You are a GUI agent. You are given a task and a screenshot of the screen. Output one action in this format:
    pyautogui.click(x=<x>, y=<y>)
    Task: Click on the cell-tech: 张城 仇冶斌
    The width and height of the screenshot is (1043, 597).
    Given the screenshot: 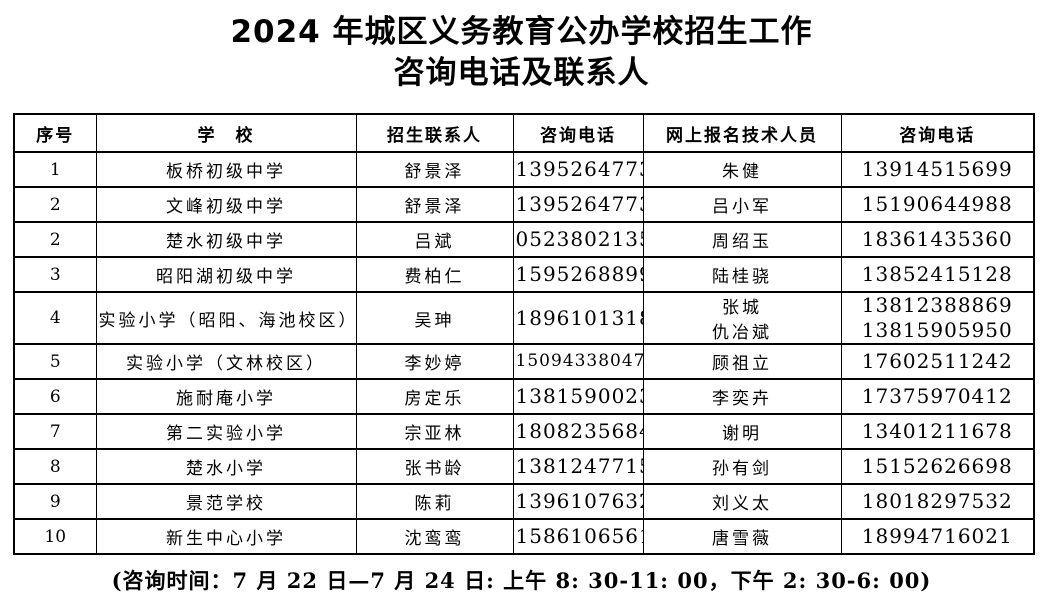 What is the action you would take?
    pyautogui.click(x=742, y=318)
    